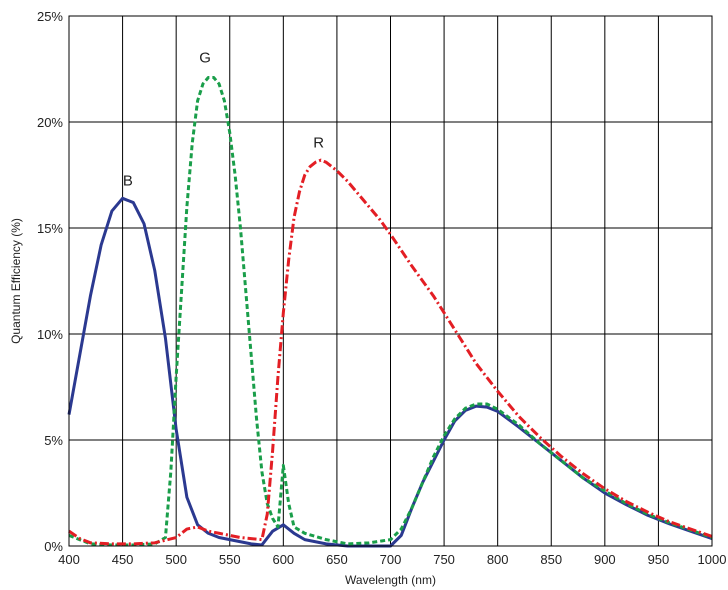 The image size is (728, 590). What do you see at coordinates (230, 559) in the screenshot?
I see `x-tick-label: 550` at bounding box center [230, 559].